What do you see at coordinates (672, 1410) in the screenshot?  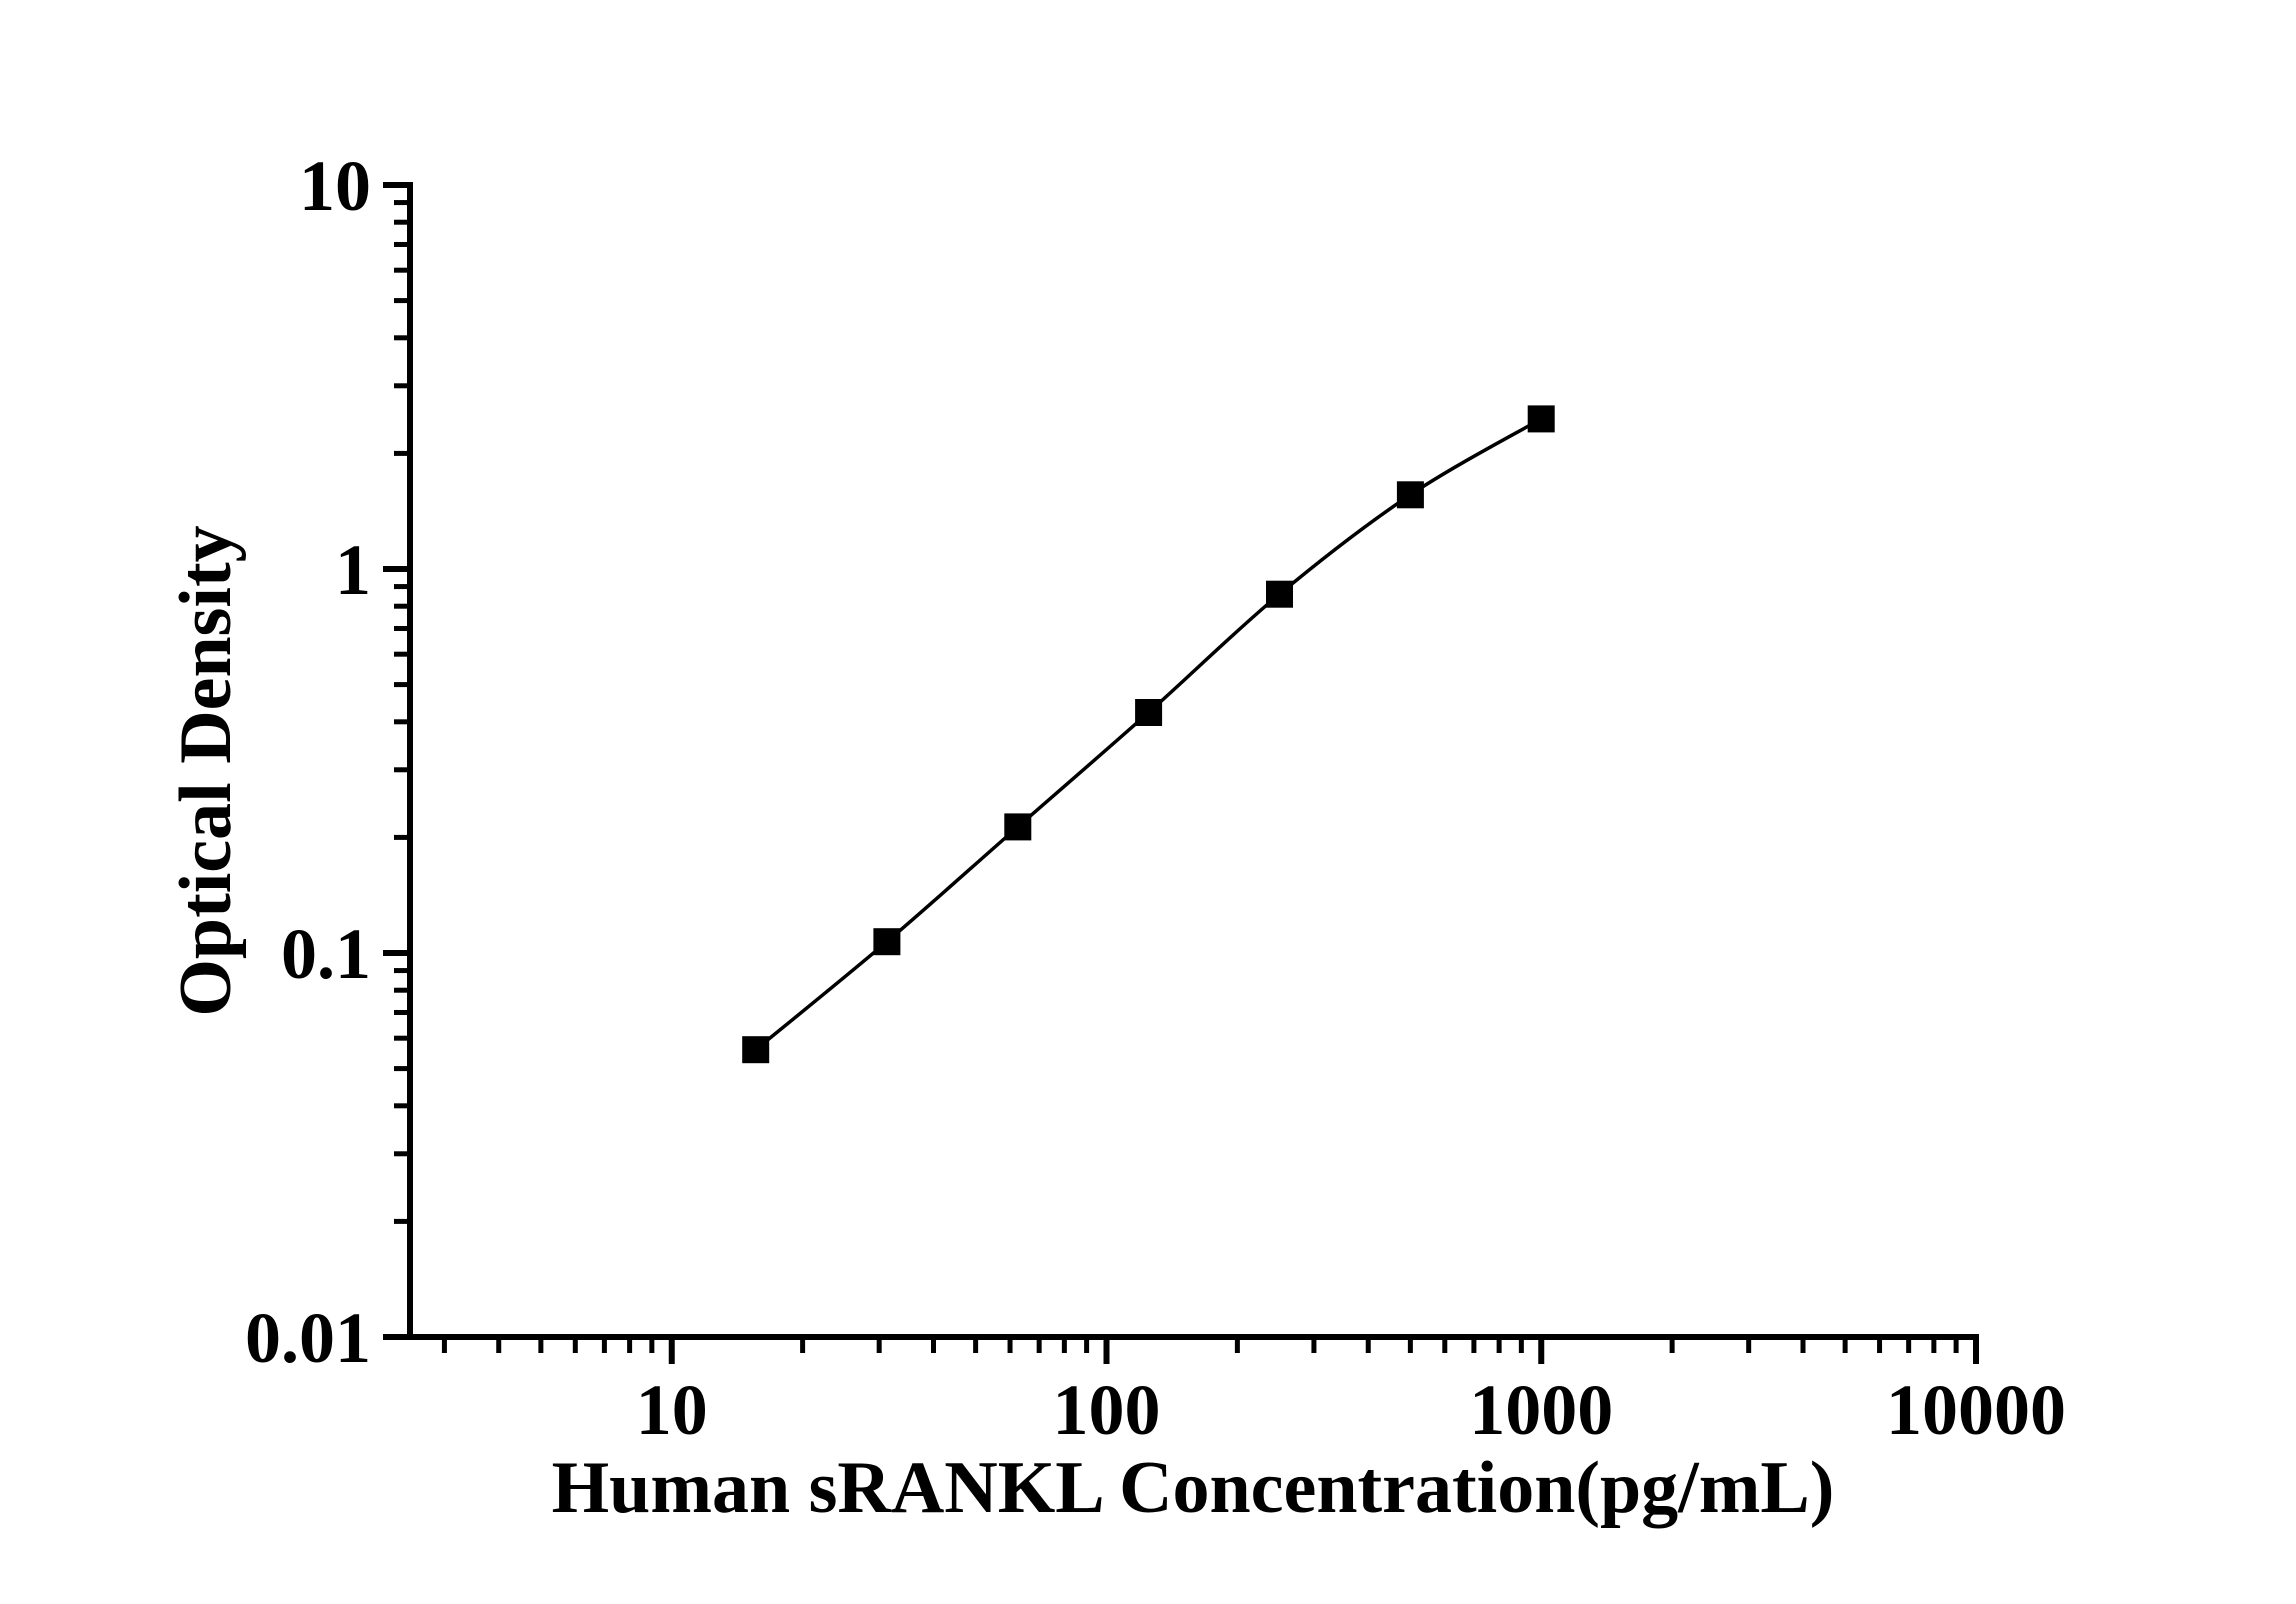 I see `x-tick-label: 10` at bounding box center [672, 1410].